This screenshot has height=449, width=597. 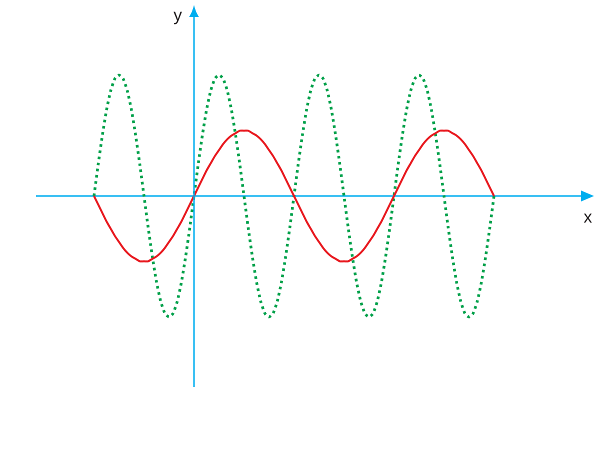 I want to click on y-axis-title: y, so click(x=178, y=18).